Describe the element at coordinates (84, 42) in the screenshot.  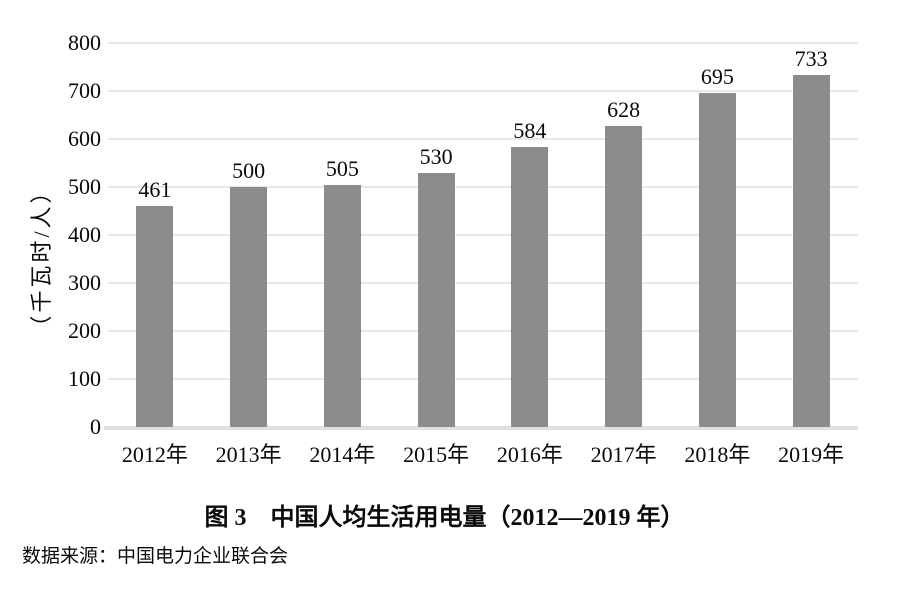
I see `y-tick-label: 800` at that location.